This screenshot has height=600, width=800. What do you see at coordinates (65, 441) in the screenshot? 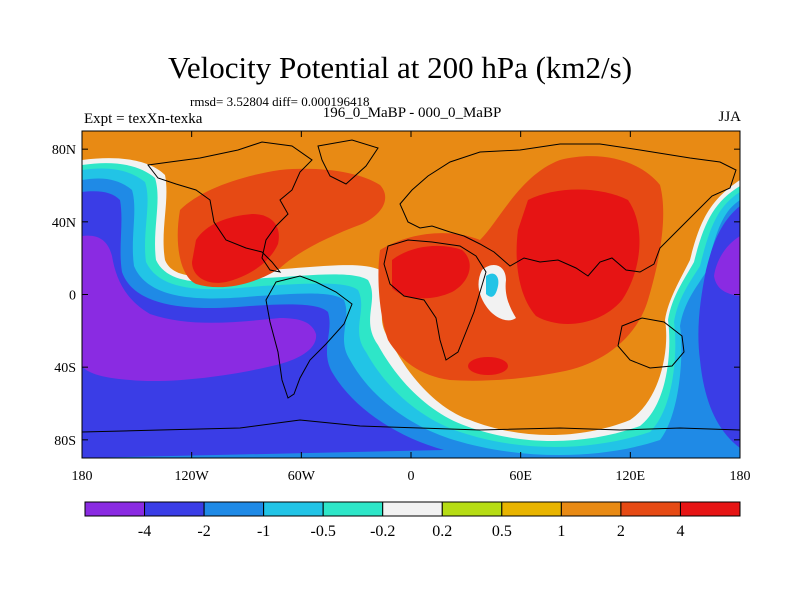
I see `y-tick-label: 80S` at bounding box center [65, 441].